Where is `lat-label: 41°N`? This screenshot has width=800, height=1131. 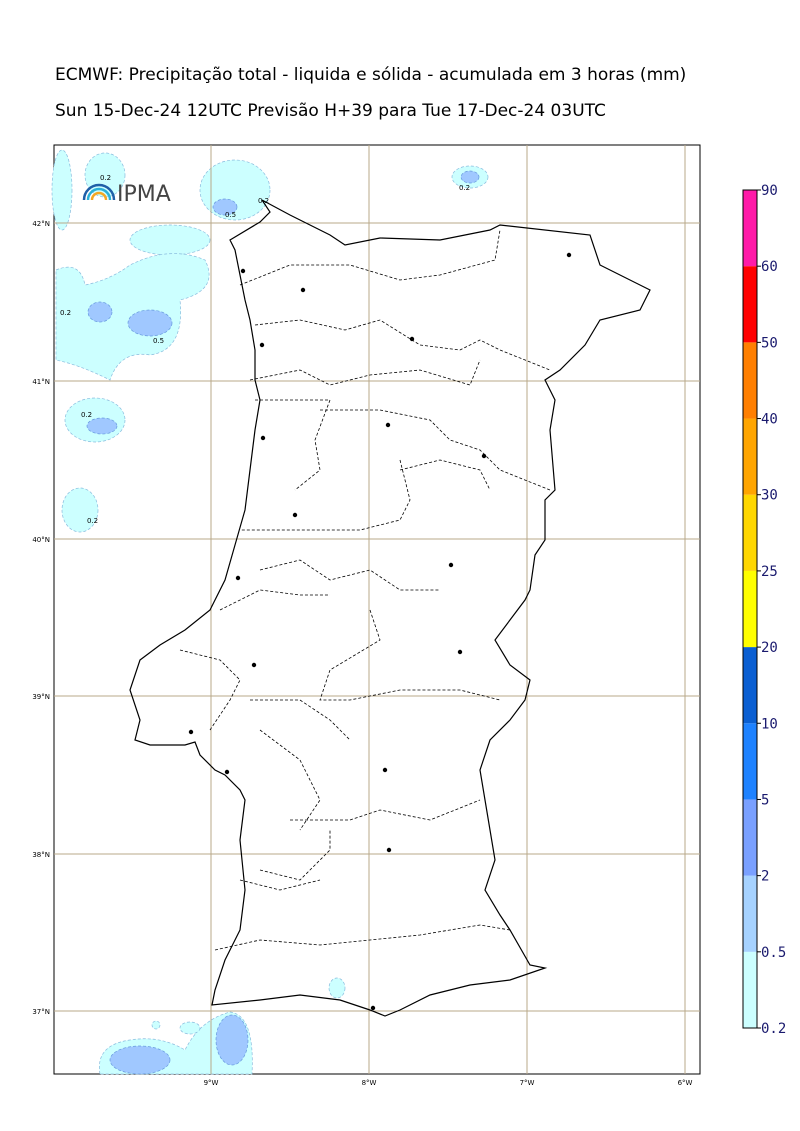
lat-label: 41°N is located at coordinates (41, 382).